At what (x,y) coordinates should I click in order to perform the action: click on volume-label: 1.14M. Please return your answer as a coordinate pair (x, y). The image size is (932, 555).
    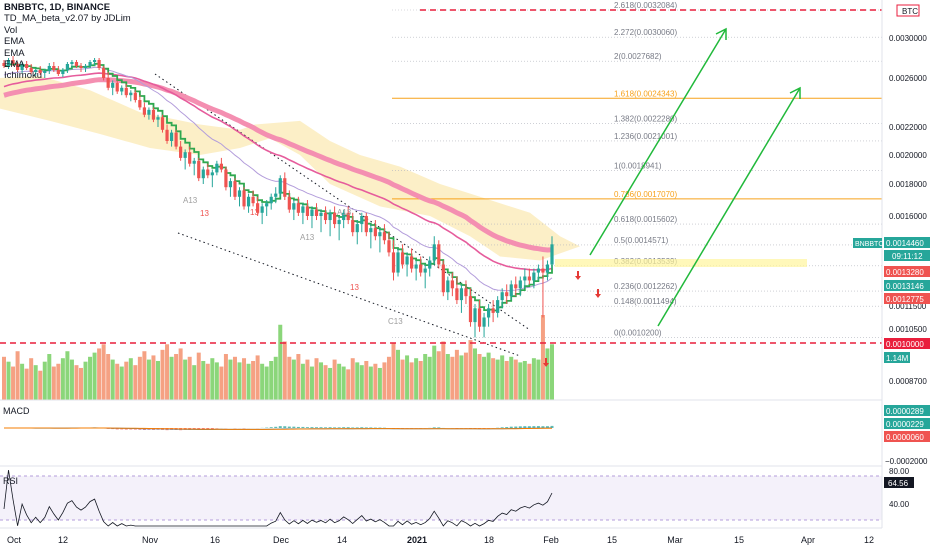
    Looking at the image, I should click on (897, 358).